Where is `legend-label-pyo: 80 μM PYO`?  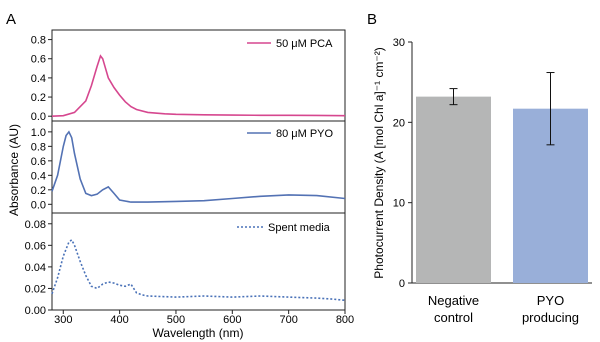
legend-label-pyo: 80 μM PYO is located at coordinates (305, 134).